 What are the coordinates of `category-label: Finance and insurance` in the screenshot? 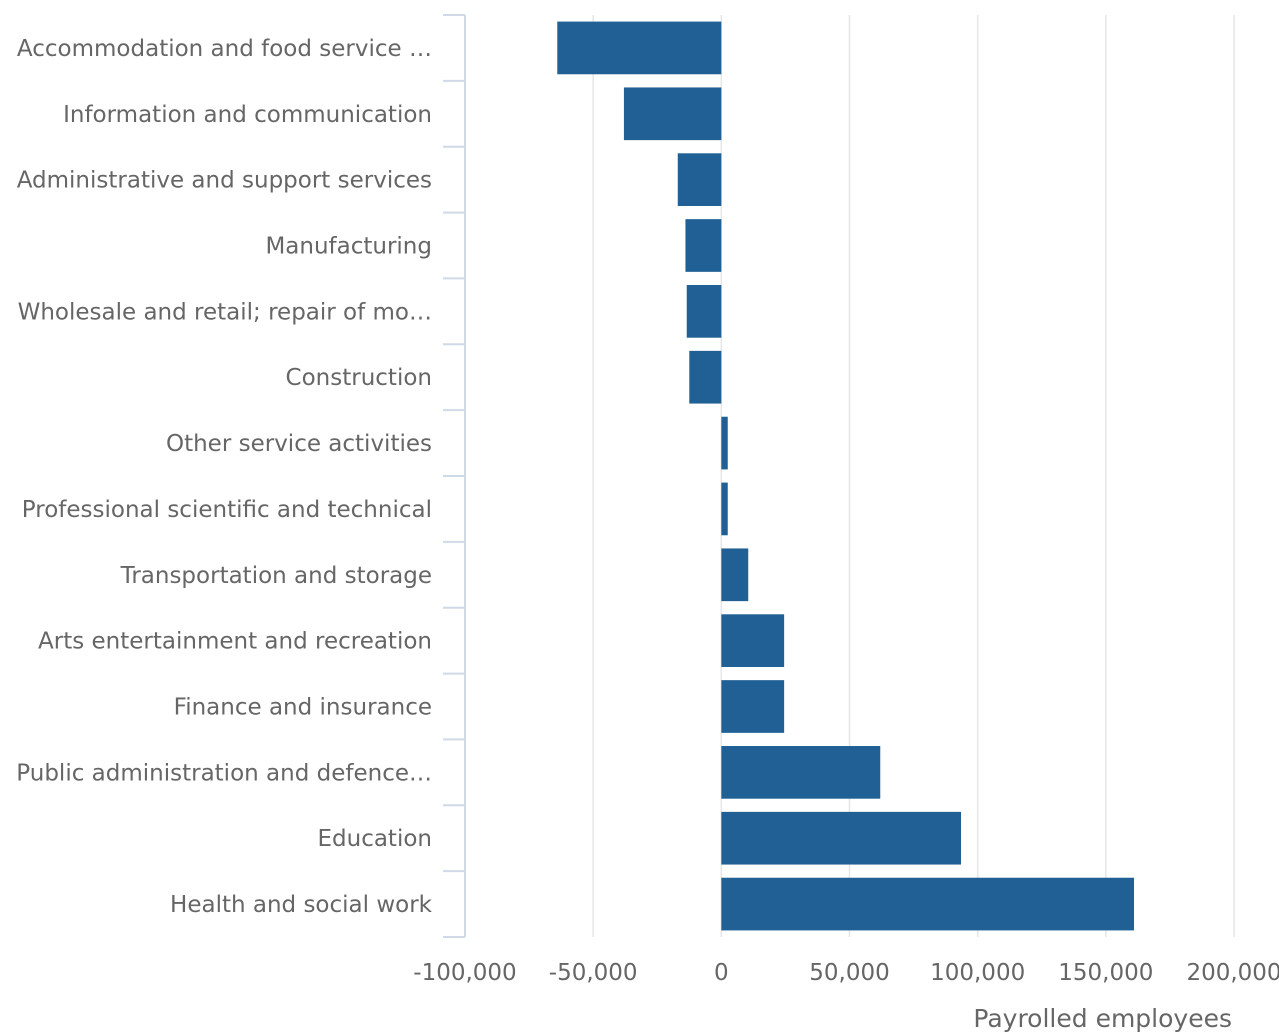 It's located at (303, 708).